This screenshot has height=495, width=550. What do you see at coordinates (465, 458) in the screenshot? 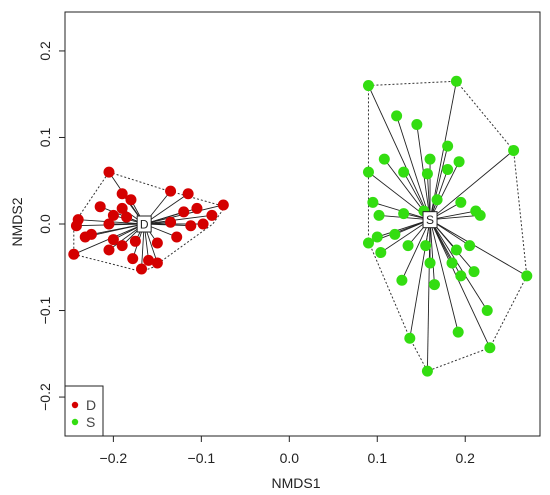
I see `x-tick-label: 0.2` at bounding box center [465, 458].